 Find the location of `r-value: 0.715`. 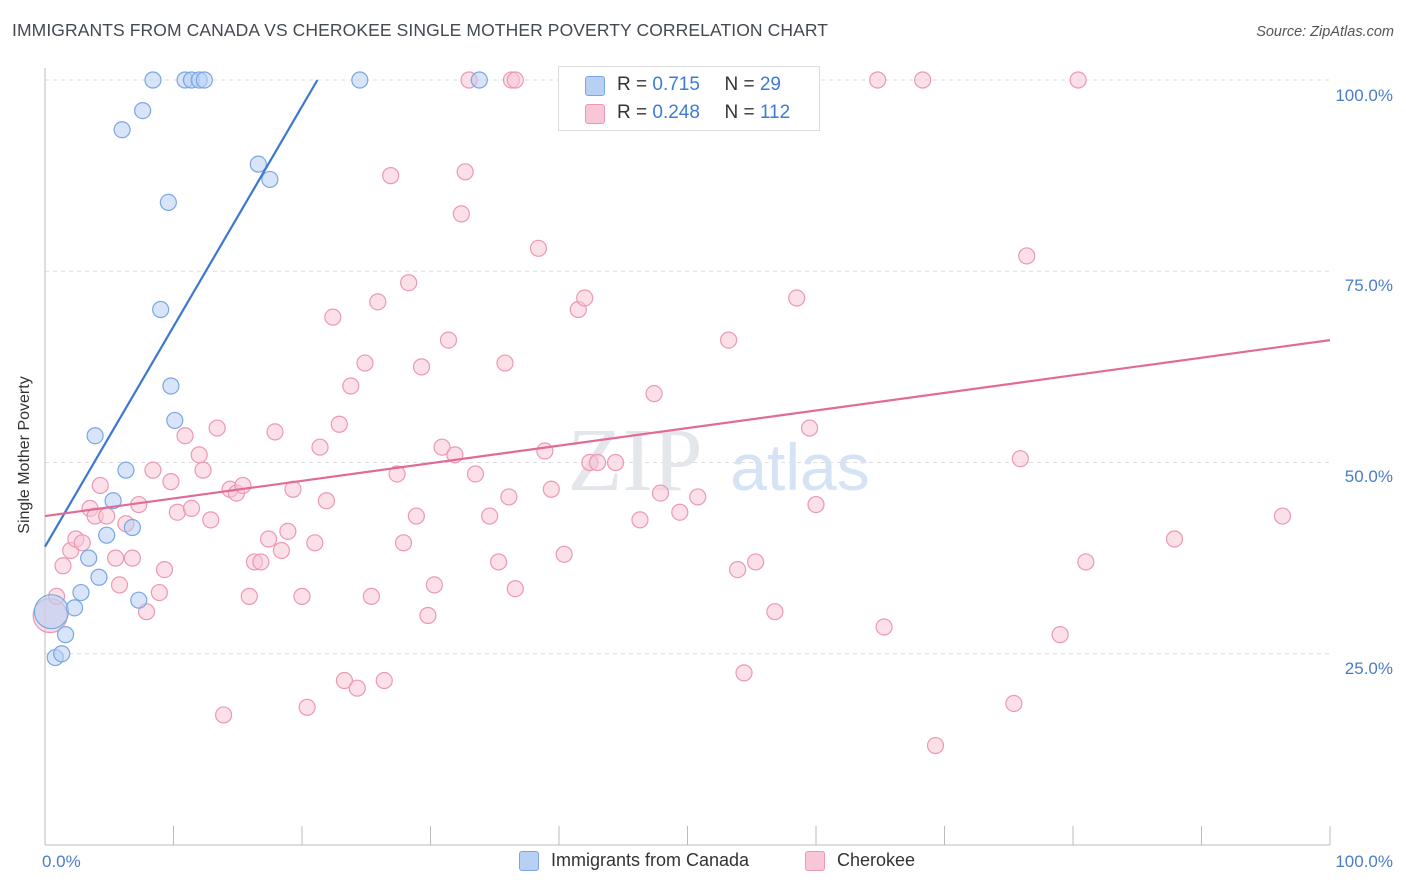

r-value: 0.715 is located at coordinates (676, 84).